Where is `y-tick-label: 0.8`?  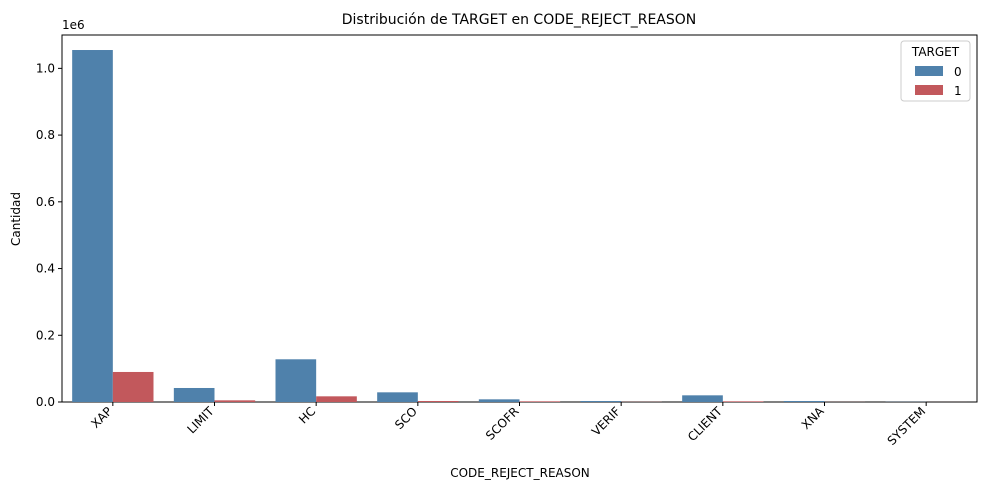 y-tick-label: 0.8 is located at coordinates (45, 135).